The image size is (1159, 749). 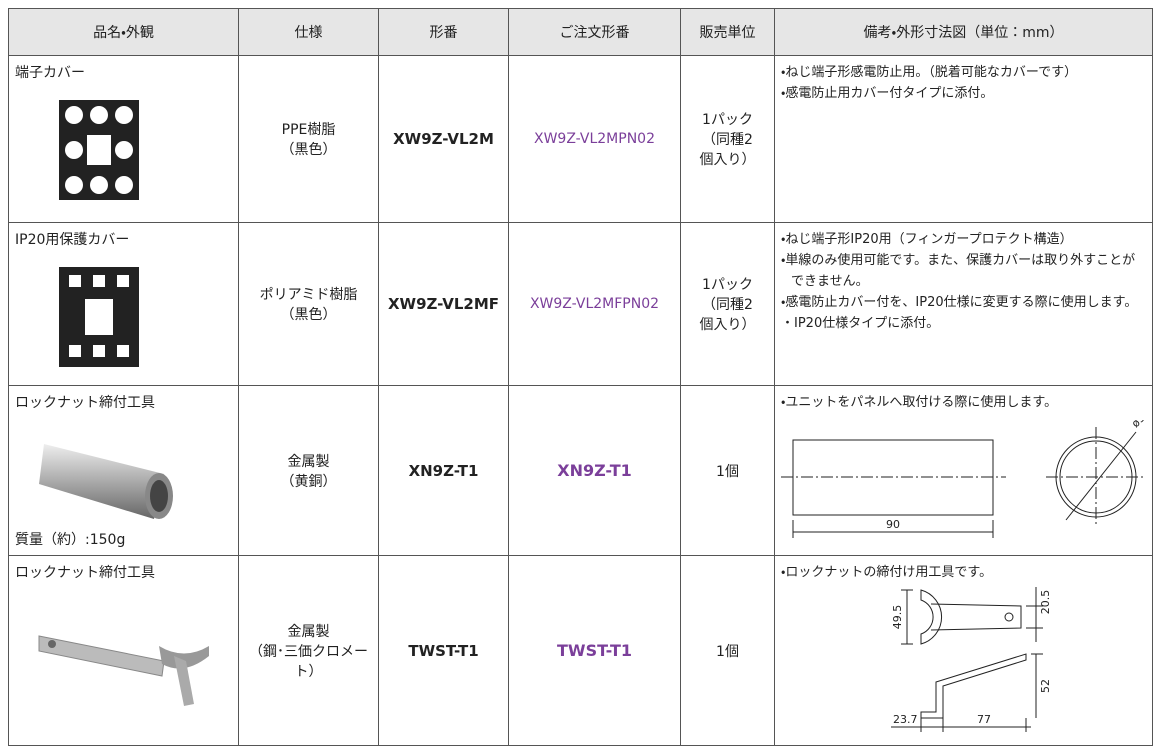 I want to click on order-cell: XW9Z-VL2MFPN02, so click(x=594, y=304).